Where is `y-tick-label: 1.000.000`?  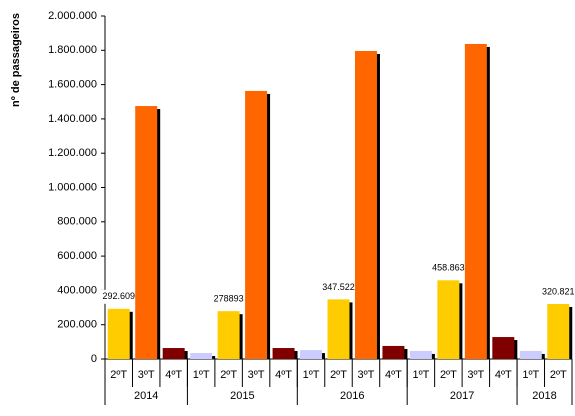
y-tick-label: 1.000.000 is located at coordinates (72, 187).